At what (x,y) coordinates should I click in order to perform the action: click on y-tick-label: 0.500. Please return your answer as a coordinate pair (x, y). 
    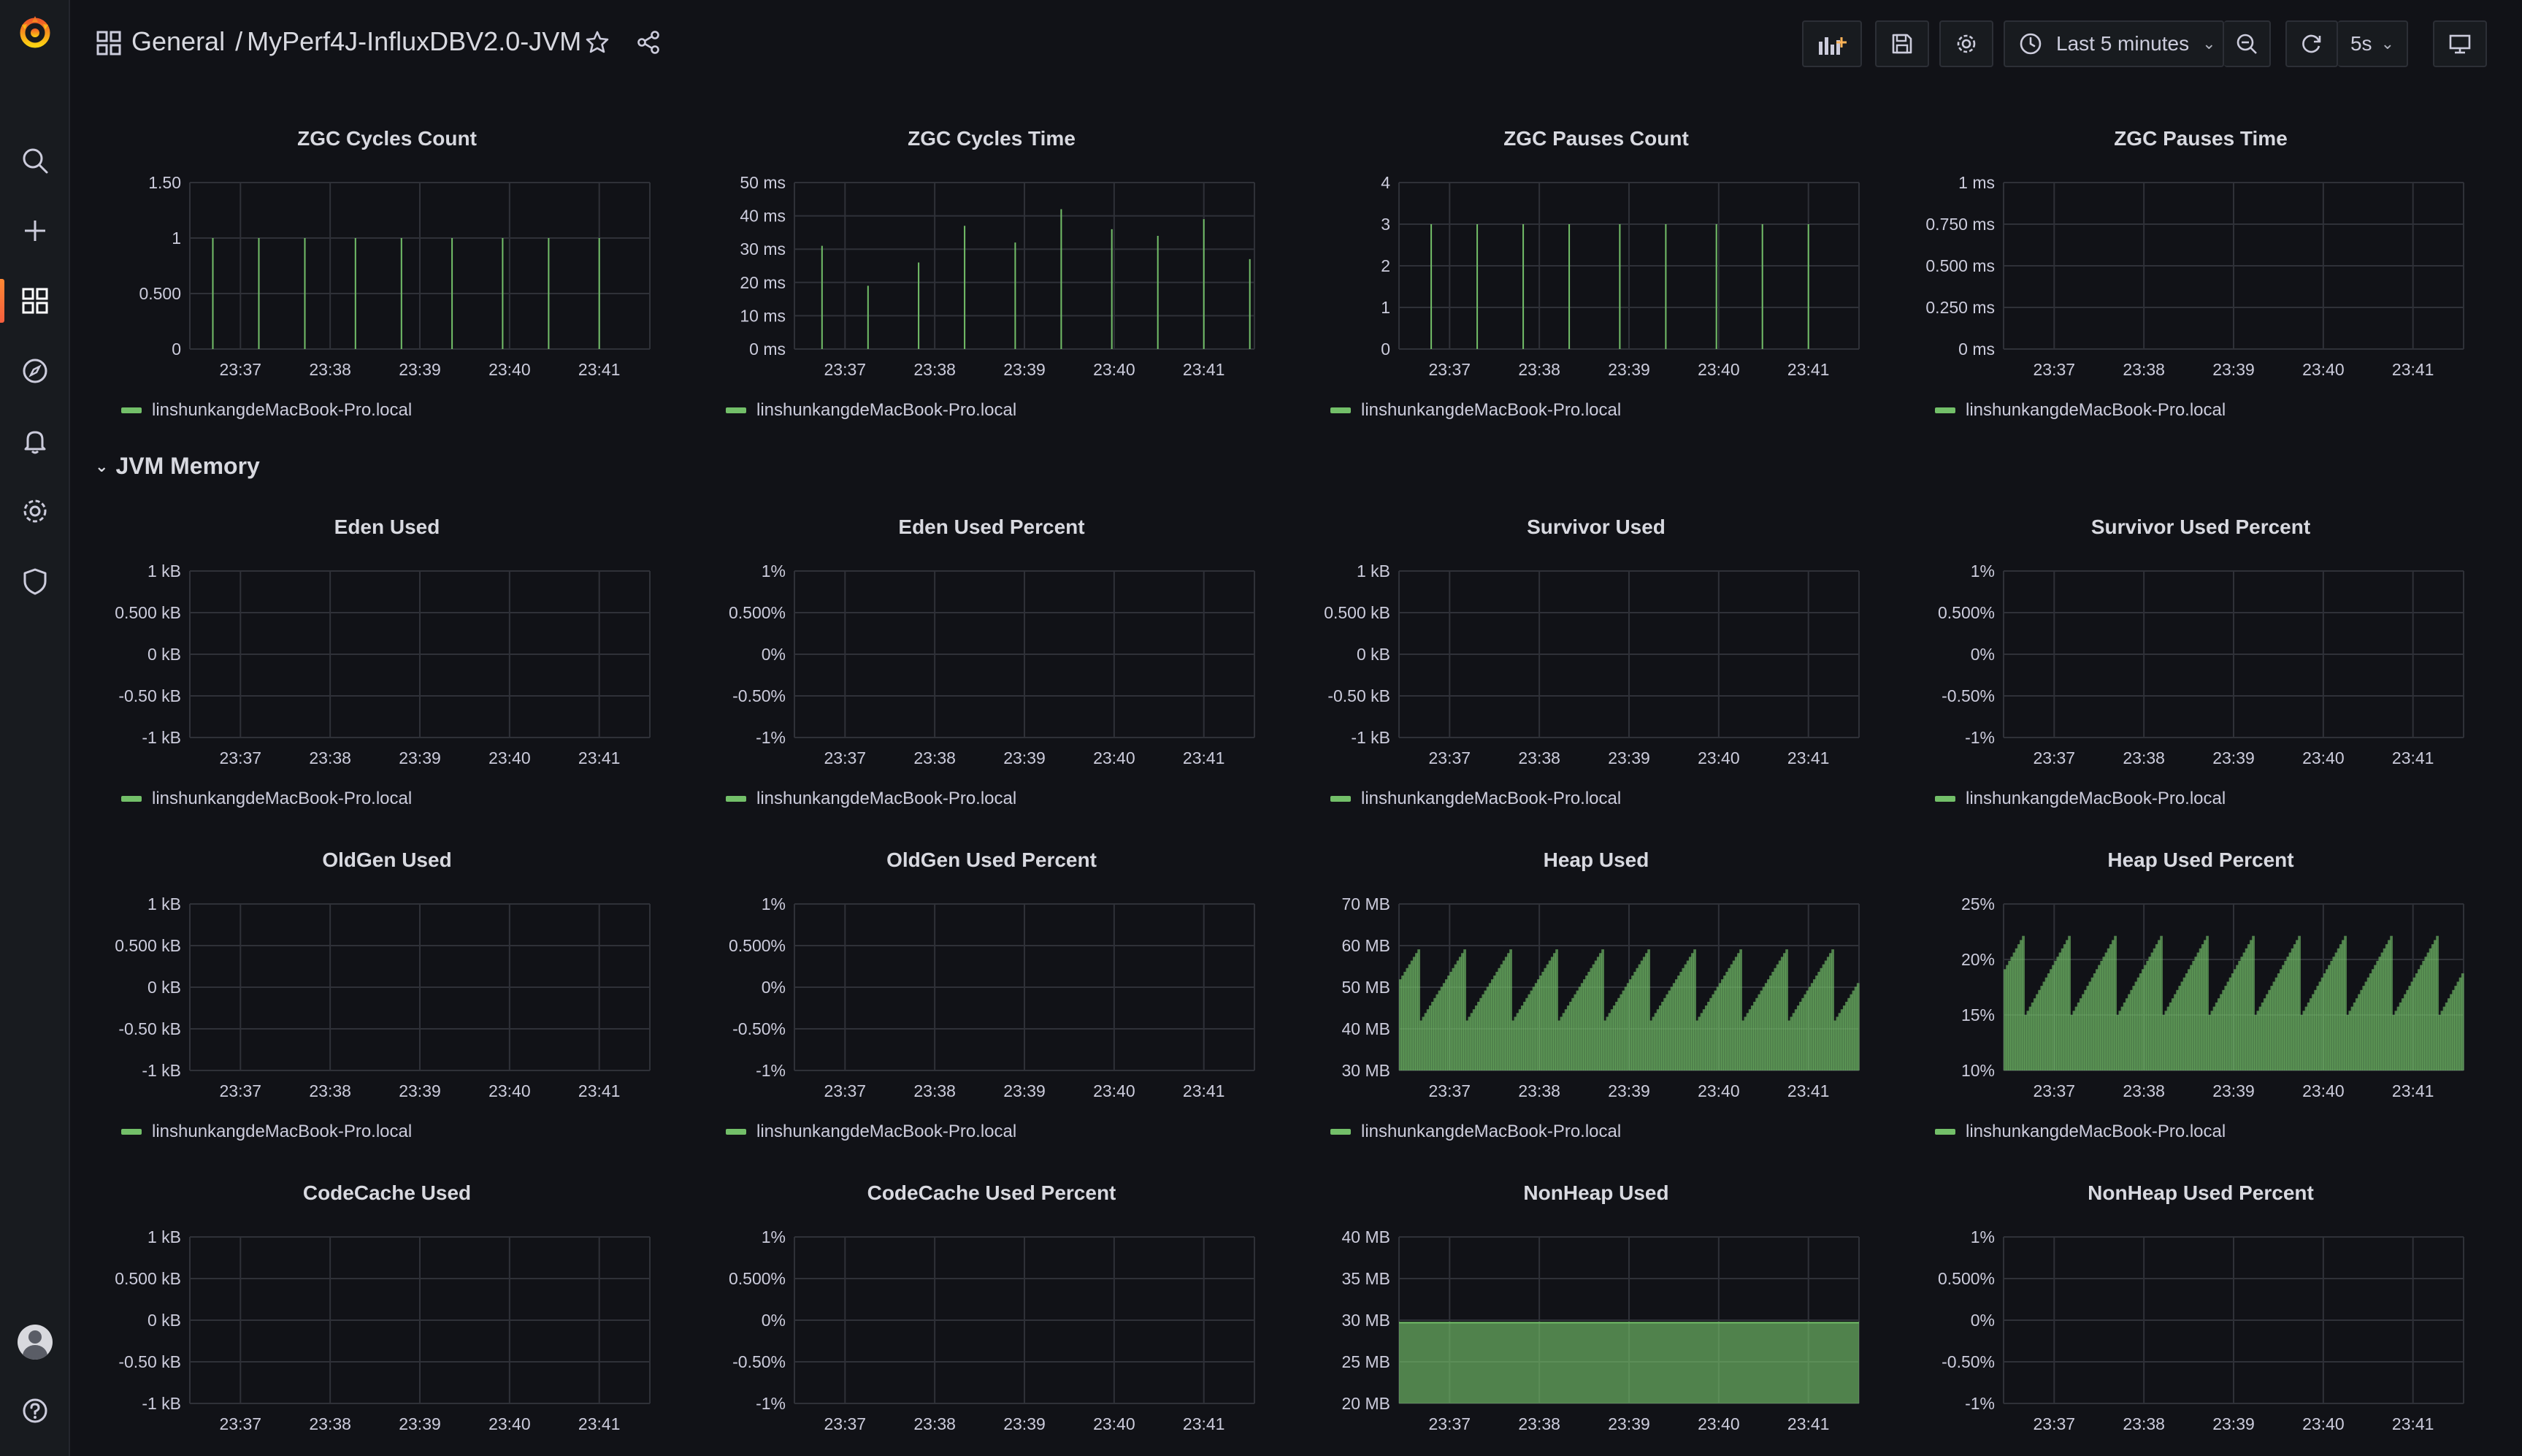
    Looking at the image, I should click on (160, 293).